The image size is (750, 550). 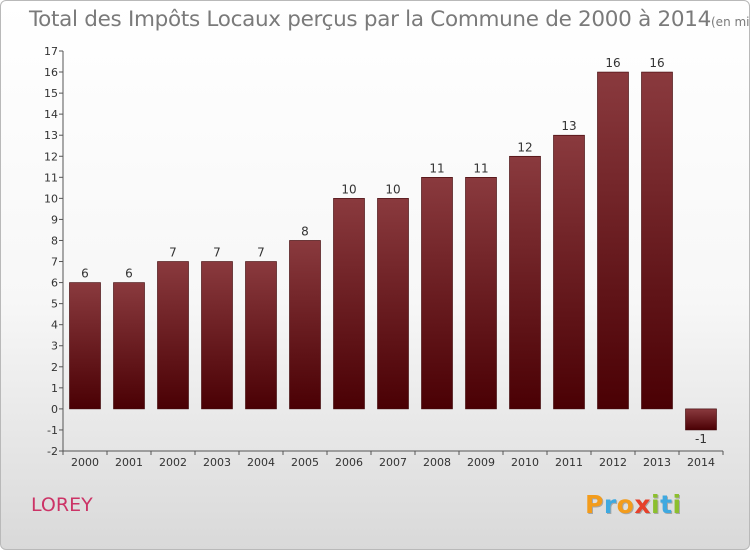 What do you see at coordinates (525, 462) in the screenshot?
I see `x-tick-label: 2010` at bounding box center [525, 462].